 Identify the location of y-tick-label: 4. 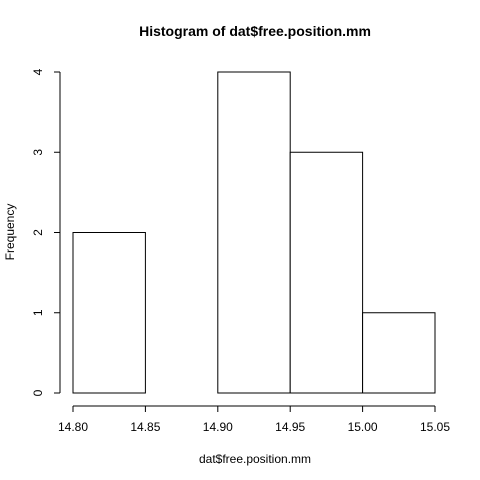
(38, 71).